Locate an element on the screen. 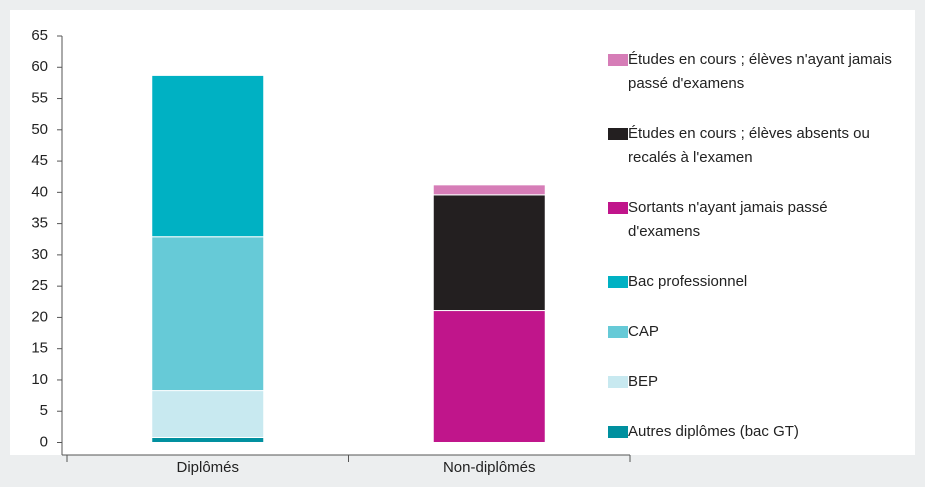 The height and width of the screenshot is (487, 925). y-tick-label: 10 is located at coordinates (39, 379).